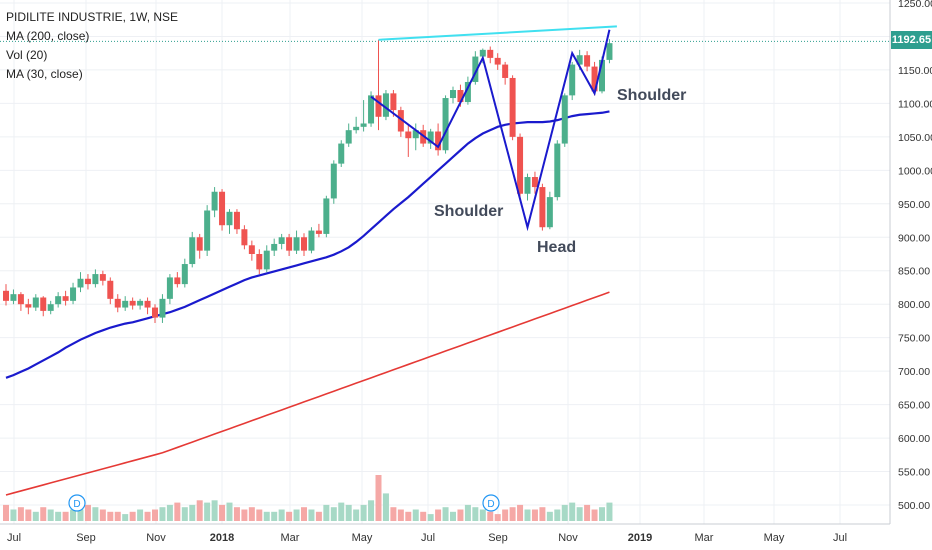 This screenshot has width=932, height=550. Describe the element at coordinates (651, 95) in the screenshot. I see `pattern-annotation-label: Shoulder` at that location.